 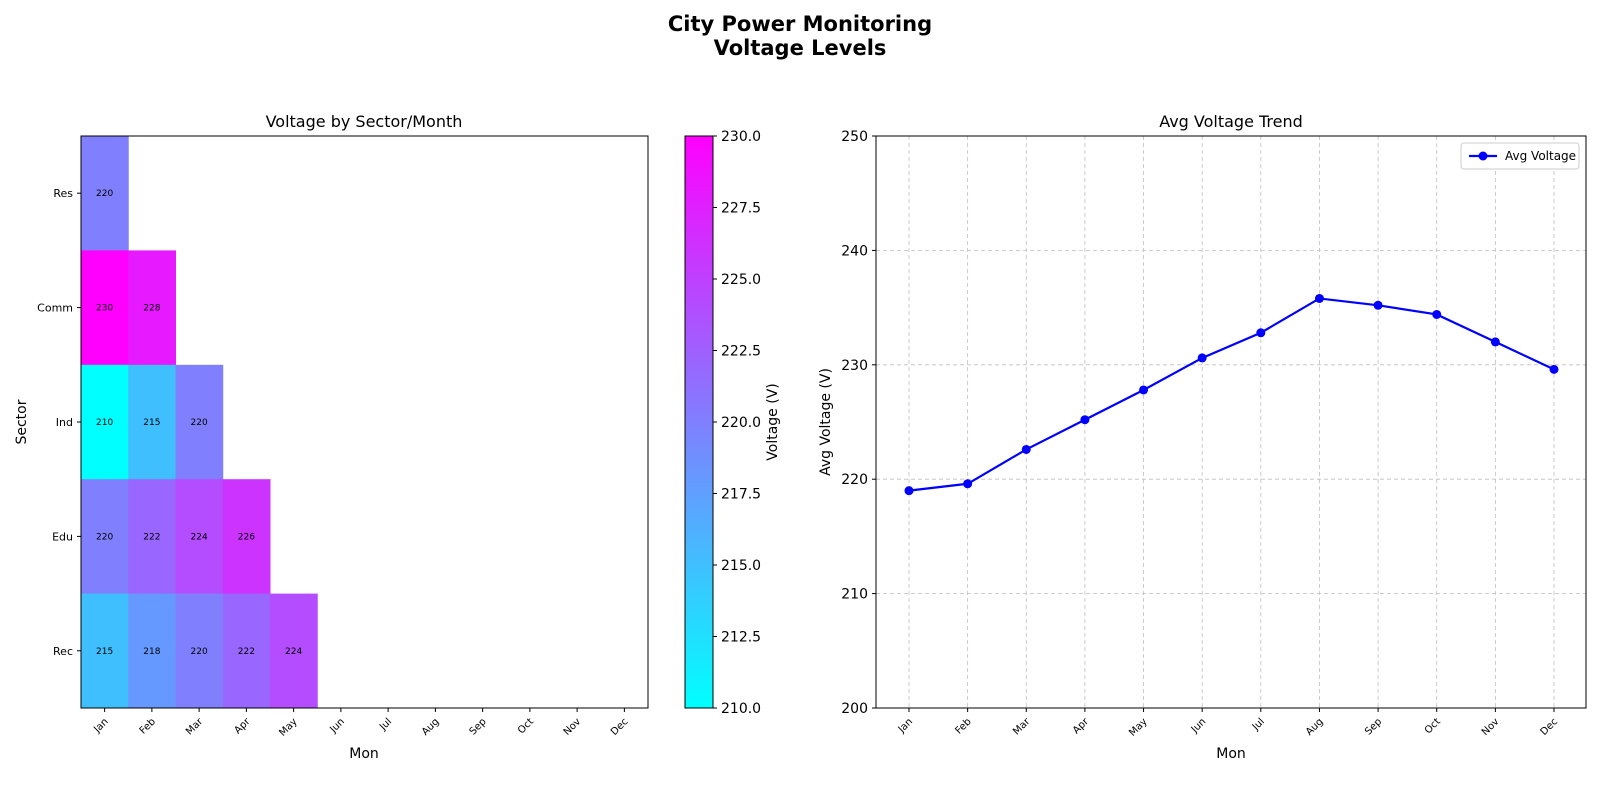 I want to click on series-line, so click(x=1231, y=394).